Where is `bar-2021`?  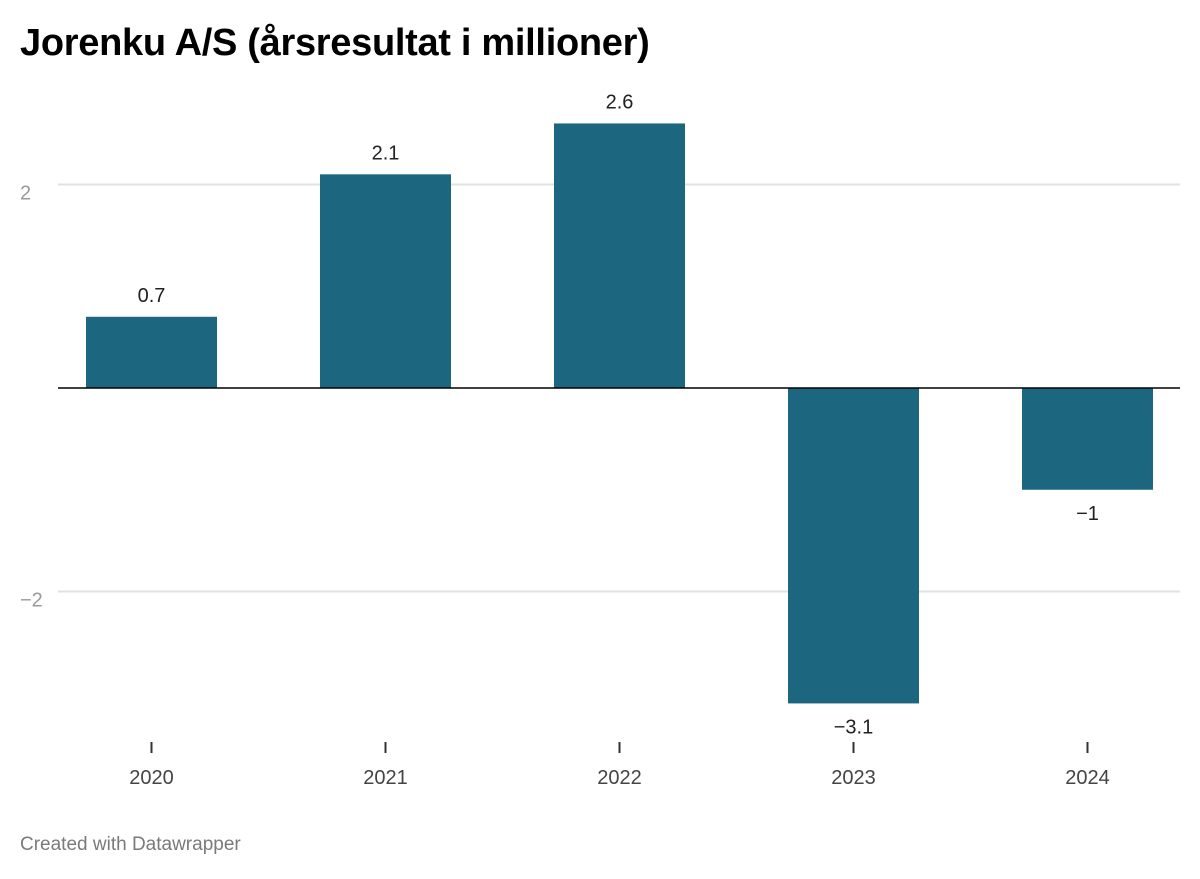
bar-2021 is located at coordinates (385, 281).